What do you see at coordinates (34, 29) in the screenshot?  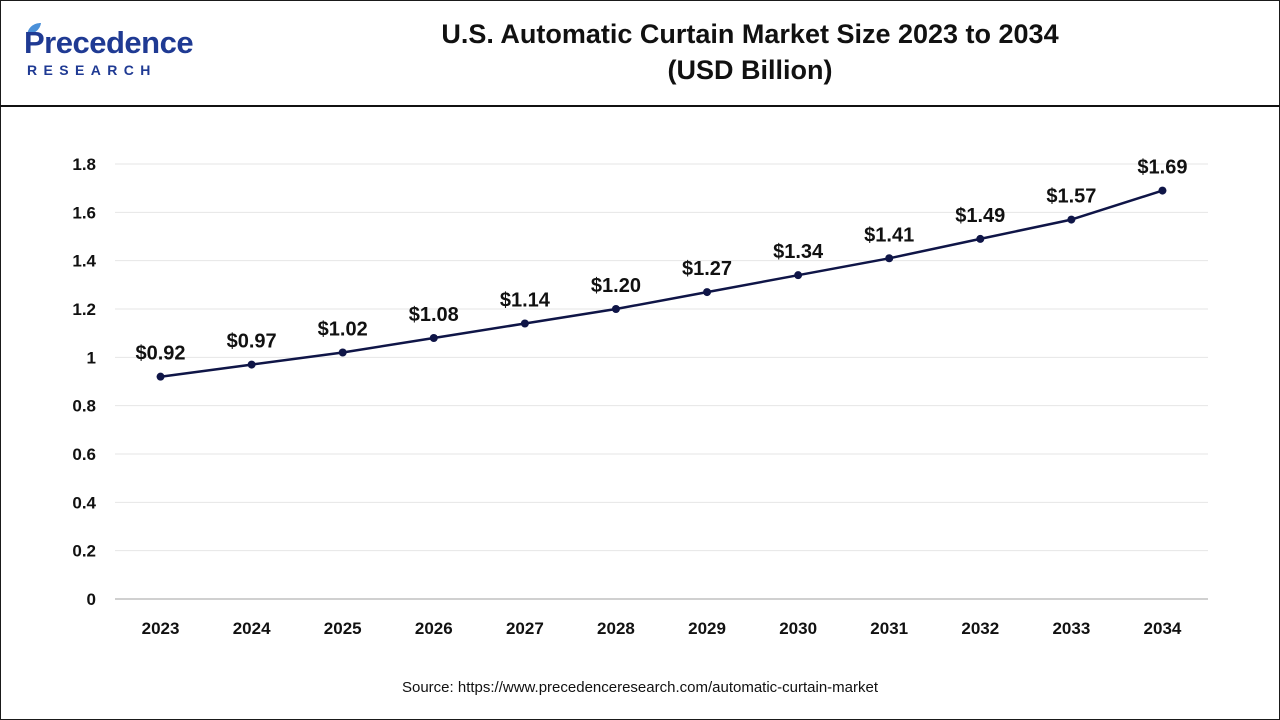 I see `leaf-icon` at bounding box center [34, 29].